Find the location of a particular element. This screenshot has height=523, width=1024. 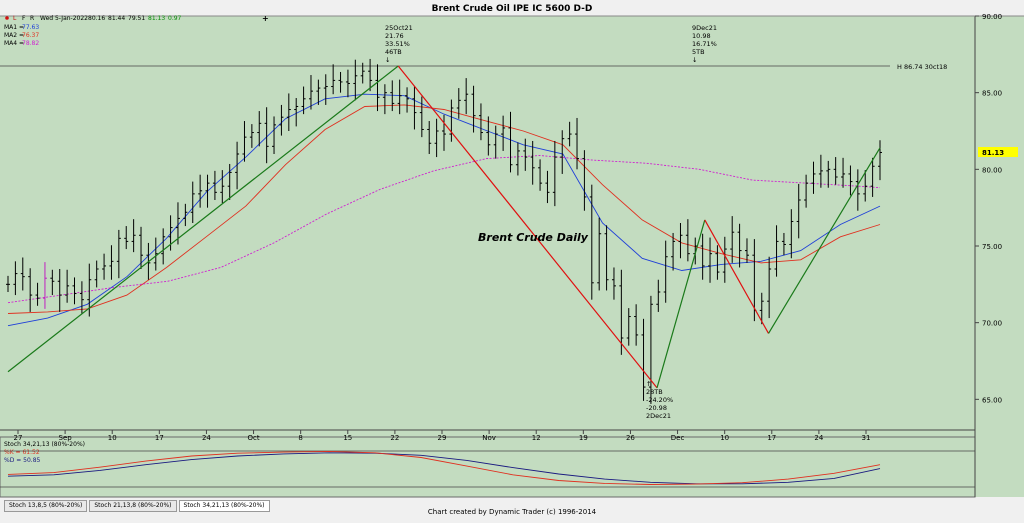

last-price-box is located at coordinates (998, 152).